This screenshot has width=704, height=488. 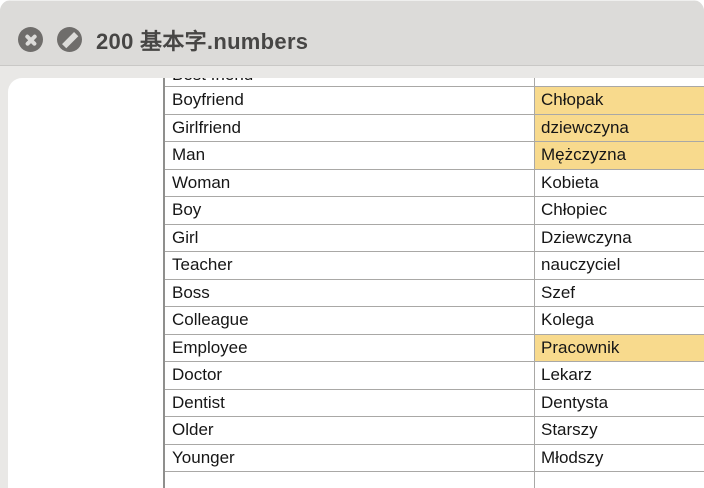 I want to click on table-cell-english: Employee, so click(x=350, y=347).